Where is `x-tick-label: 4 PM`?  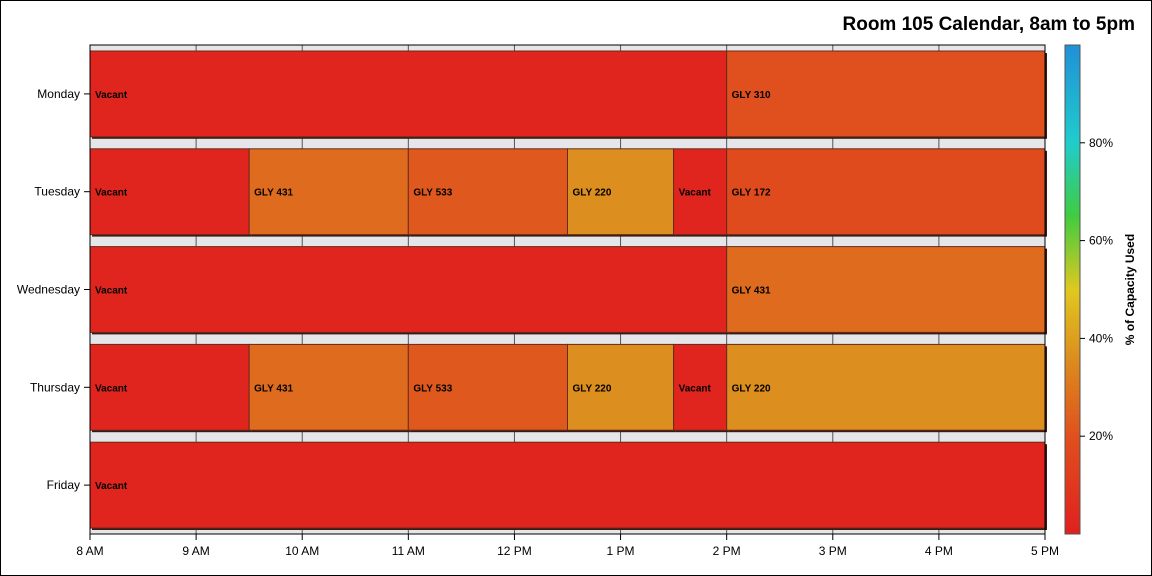 x-tick-label: 4 PM is located at coordinates (939, 551).